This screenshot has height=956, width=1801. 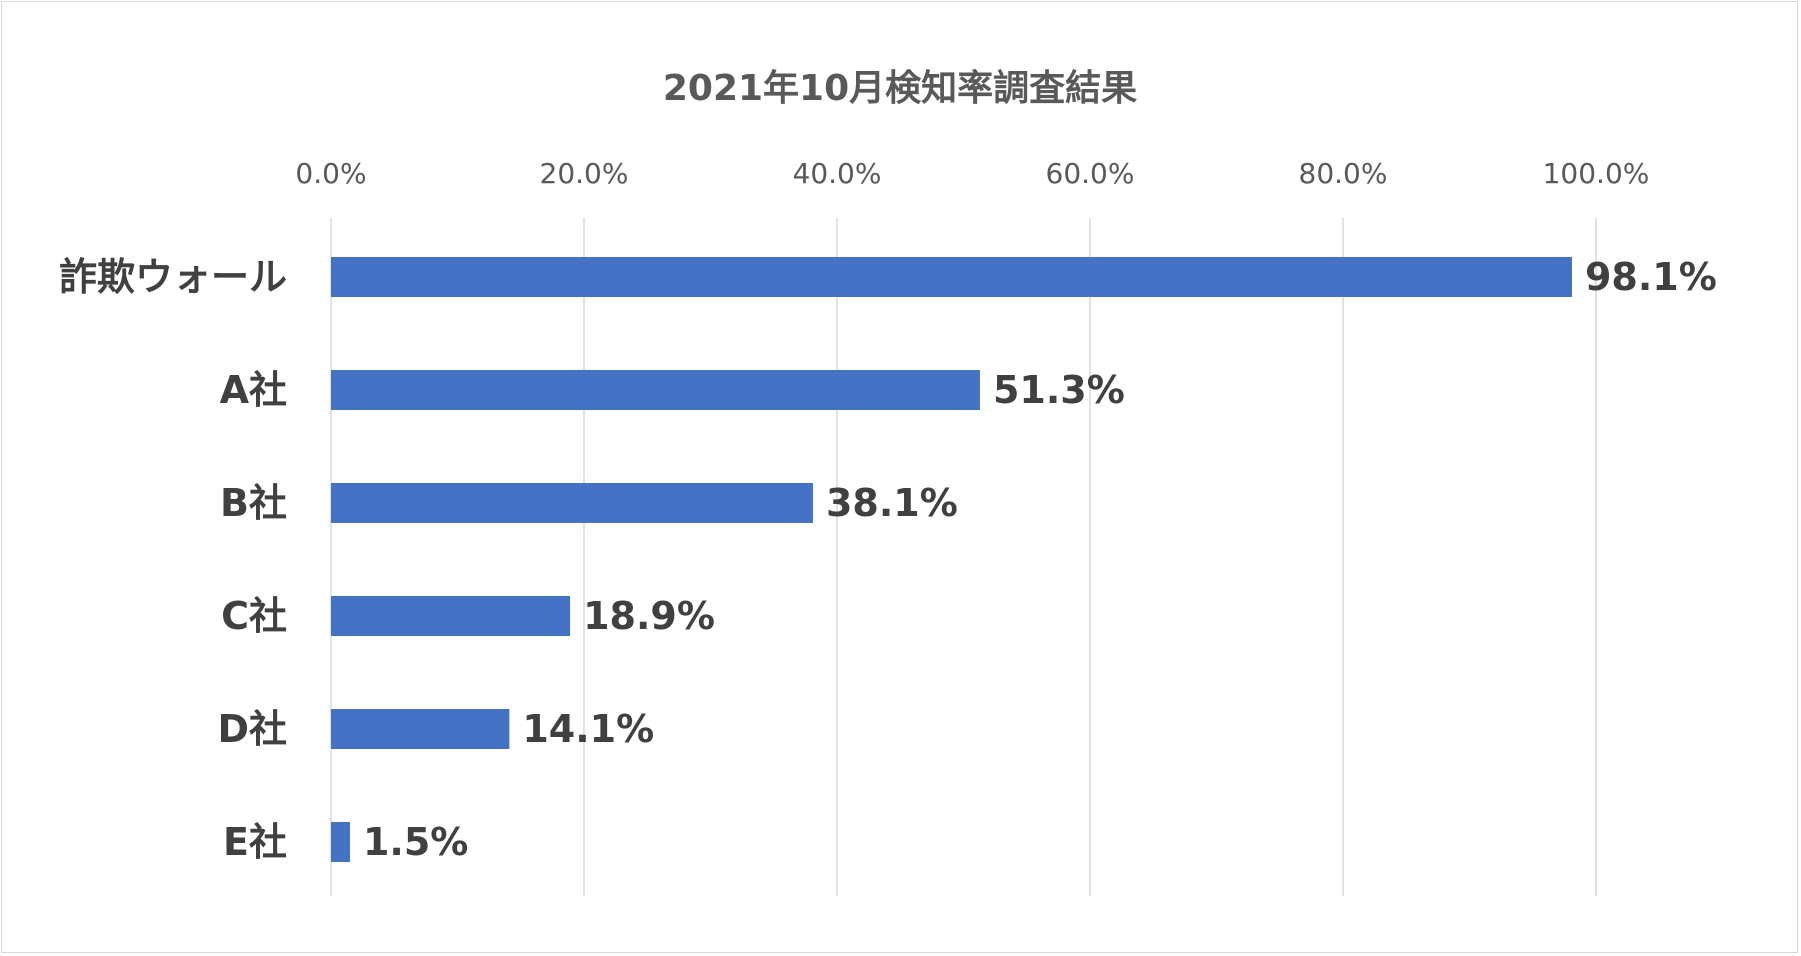 What do you see at coordinates (1343, 173) in the screenshot?
I see `x-tick-label: 80.0%` at bounding box center [1343, 173].